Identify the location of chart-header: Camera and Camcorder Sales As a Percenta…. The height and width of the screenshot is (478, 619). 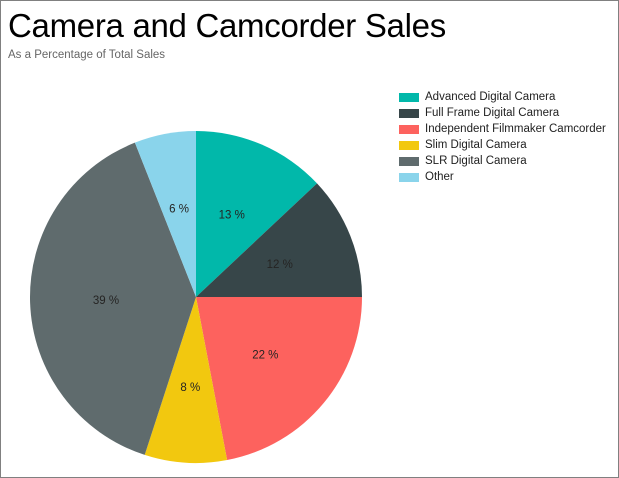
(227, 34).